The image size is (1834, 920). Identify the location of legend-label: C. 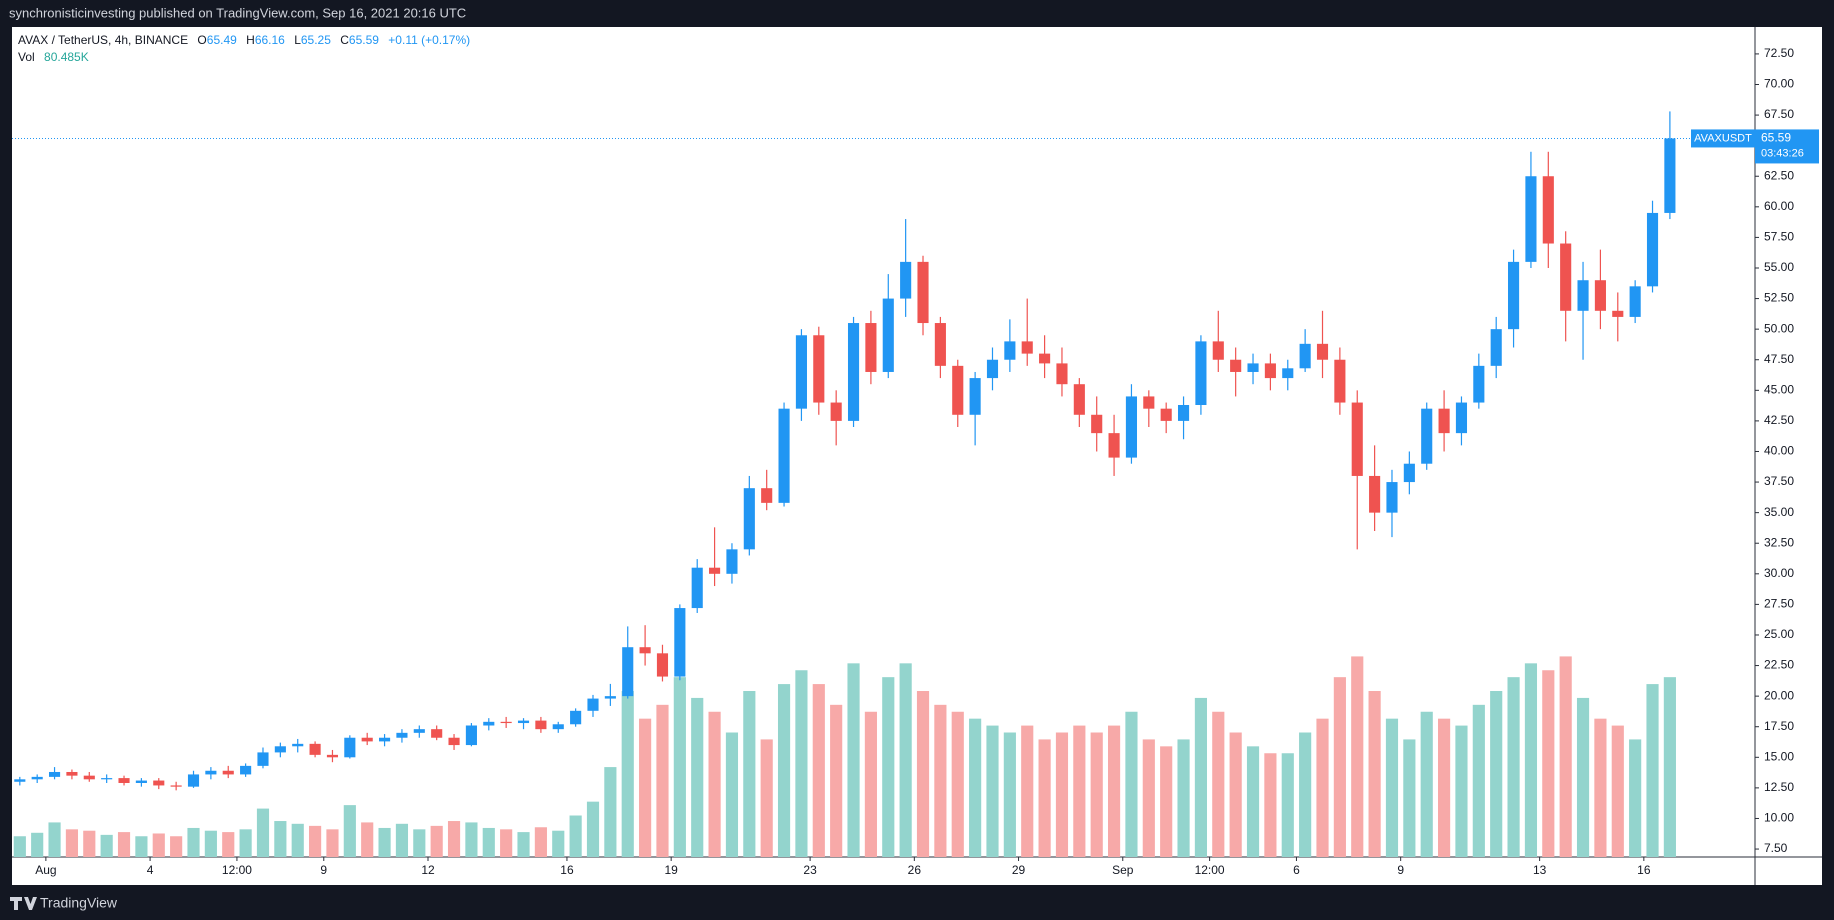
(344, 40).